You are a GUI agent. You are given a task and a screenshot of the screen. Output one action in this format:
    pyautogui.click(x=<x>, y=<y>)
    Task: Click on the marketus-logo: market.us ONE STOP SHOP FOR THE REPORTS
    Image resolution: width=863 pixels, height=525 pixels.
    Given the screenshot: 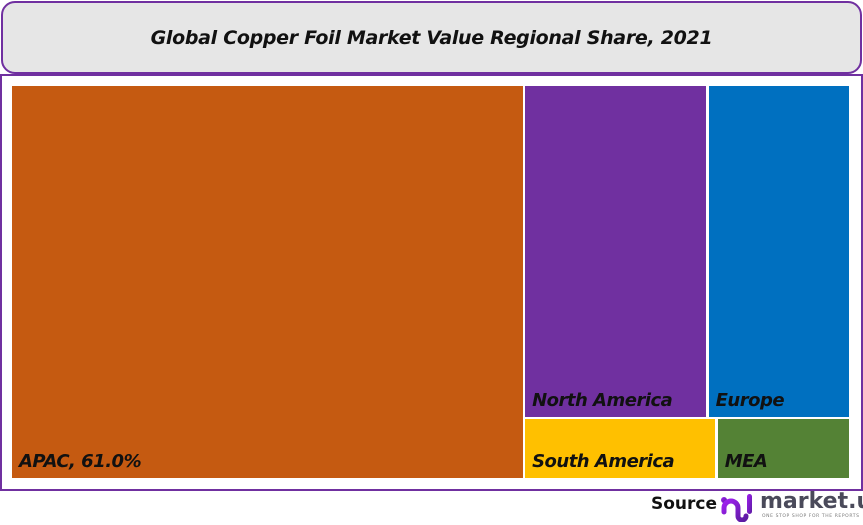 What is the action you would take?
    pyautogui.click(x=791, y=506)
    